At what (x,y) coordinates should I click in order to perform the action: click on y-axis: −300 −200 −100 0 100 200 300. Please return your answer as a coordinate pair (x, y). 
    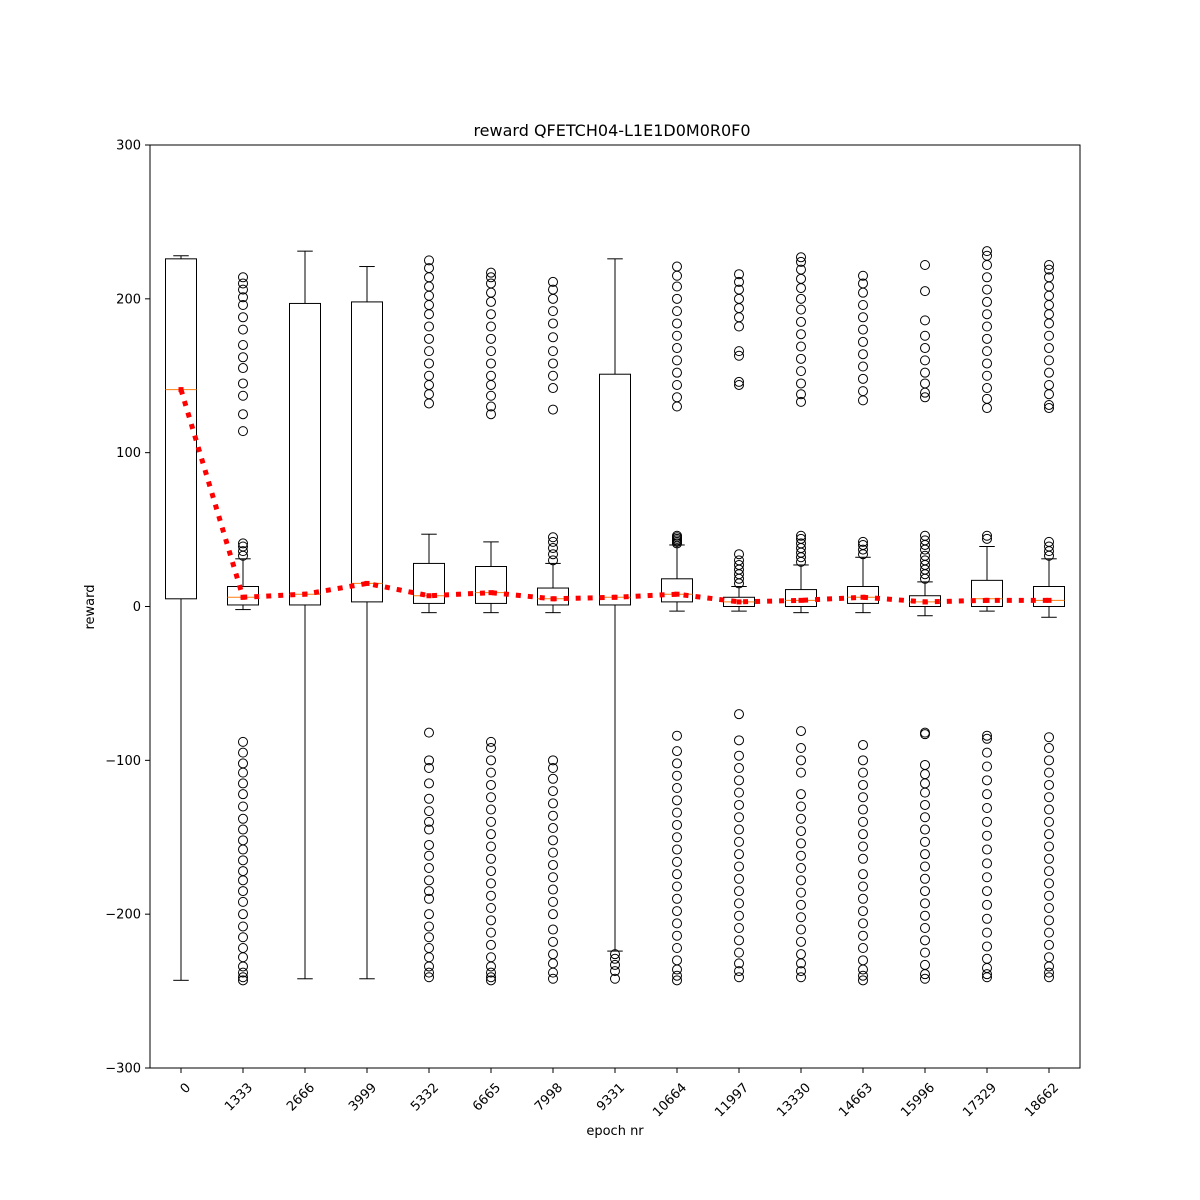
    Looking at the image, I should click on (127, 608).